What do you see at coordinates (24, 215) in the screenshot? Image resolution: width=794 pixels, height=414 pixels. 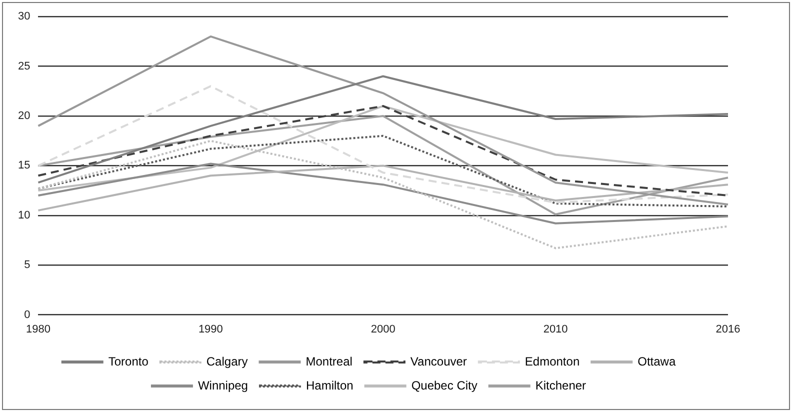 I see `y-tick-label: 10` at bounding box center [24, 215].